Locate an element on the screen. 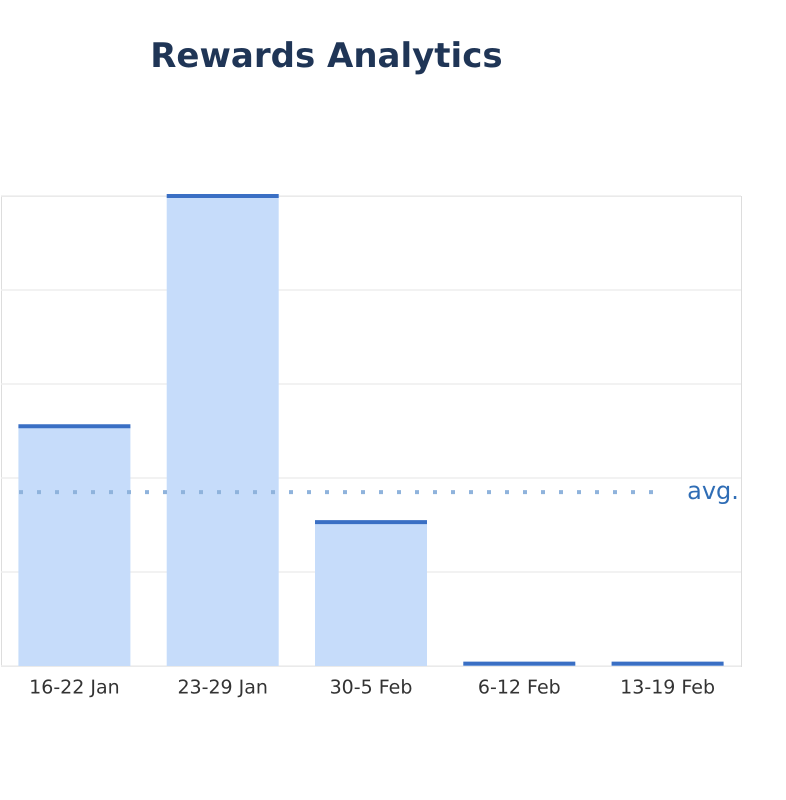  x-tick-label: 16-22 Jan is located at coordinates (74, 687).